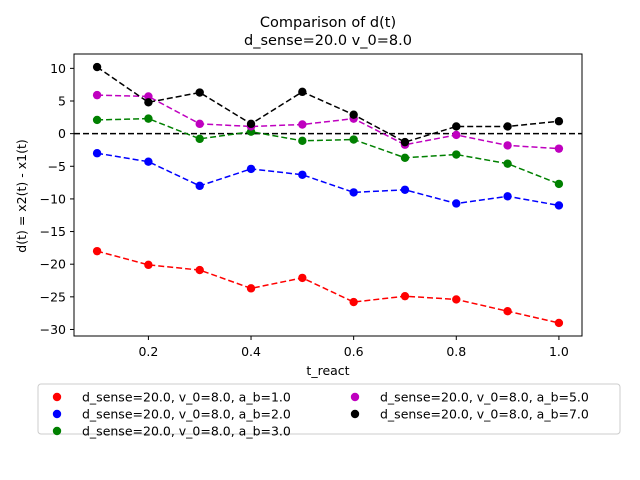 Image resolution: width=640 pixels, height=480 pixels. I want to click on x-tick-label: 1.0, so click(559, 351).